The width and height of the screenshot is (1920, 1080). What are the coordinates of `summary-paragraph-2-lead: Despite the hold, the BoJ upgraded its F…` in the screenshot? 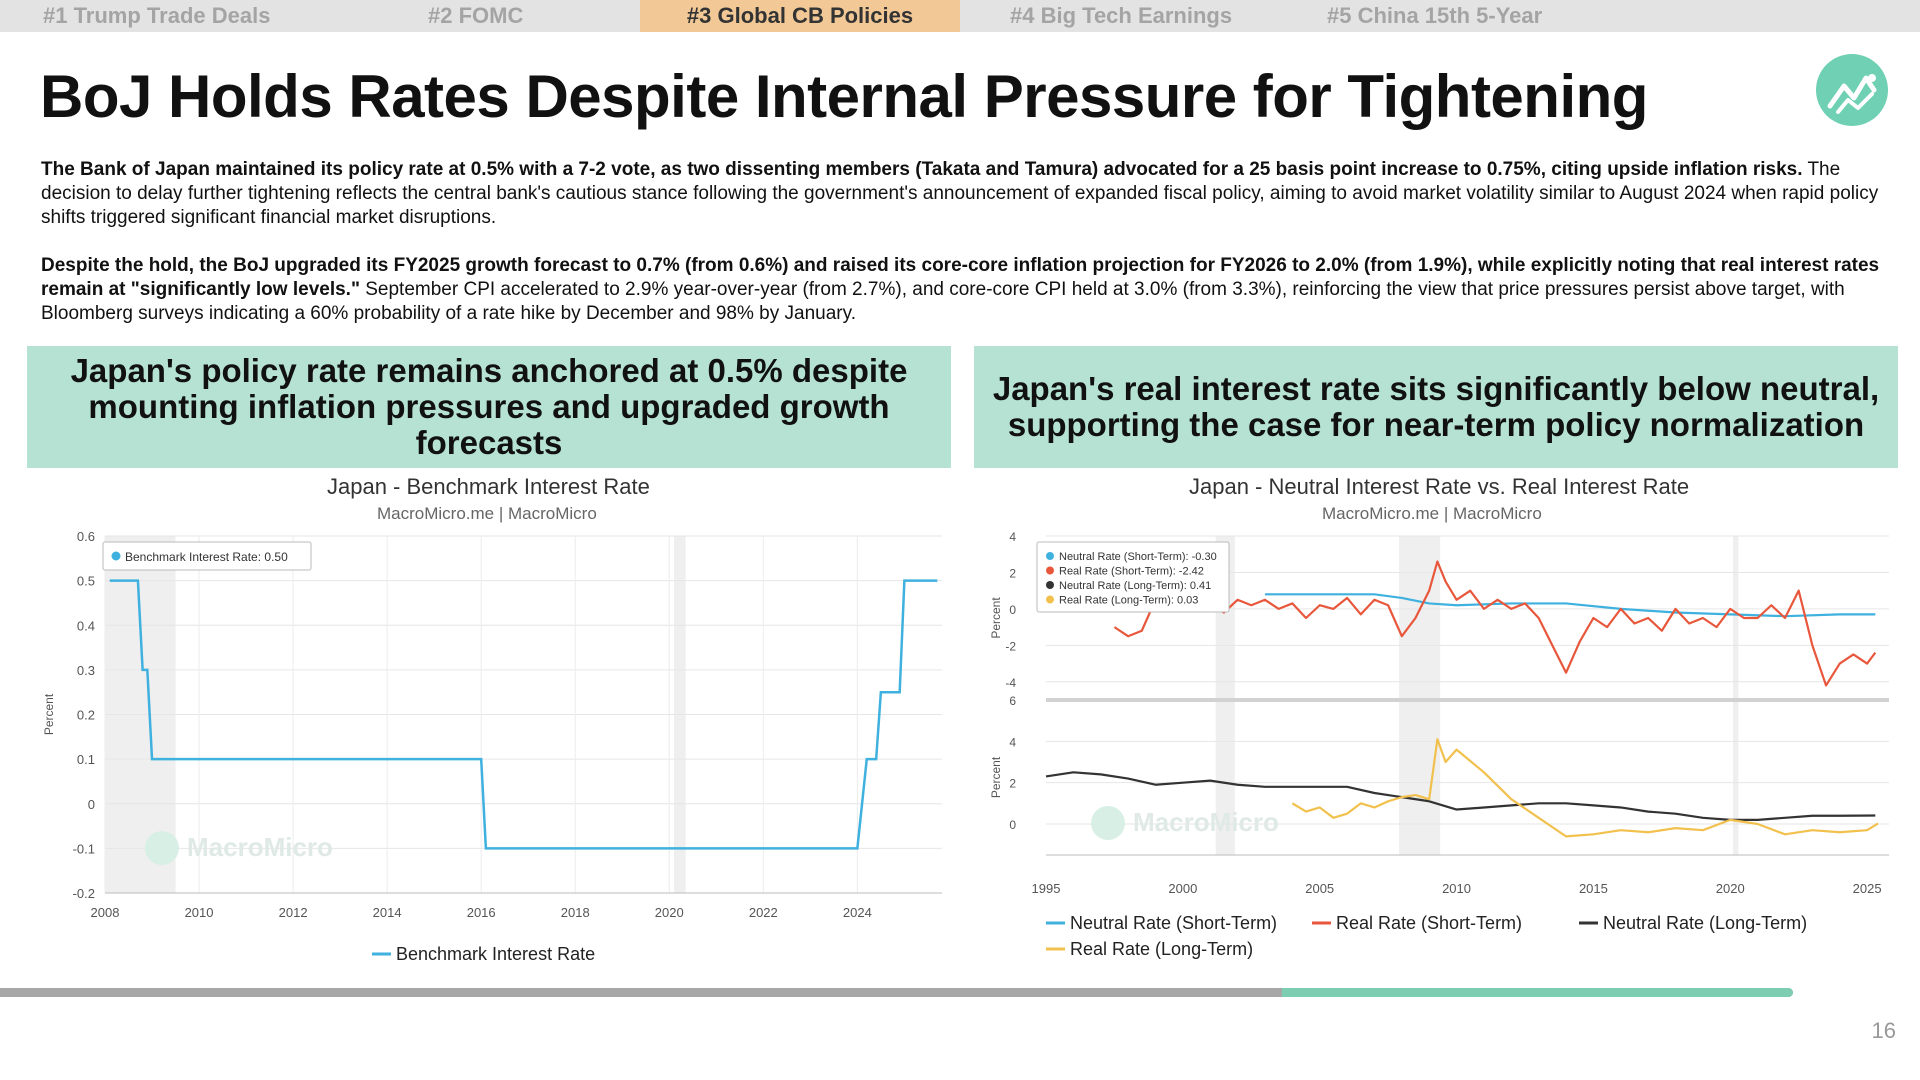 It's located at (960, 277).